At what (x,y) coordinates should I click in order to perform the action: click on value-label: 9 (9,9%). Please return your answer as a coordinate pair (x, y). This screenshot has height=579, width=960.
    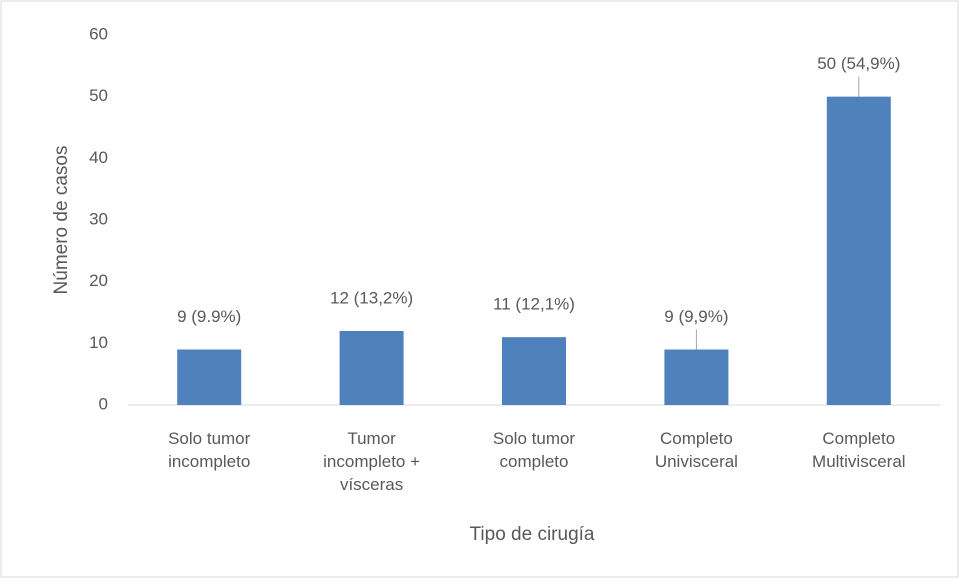
    Looking at the image, I should click on (696, 316).